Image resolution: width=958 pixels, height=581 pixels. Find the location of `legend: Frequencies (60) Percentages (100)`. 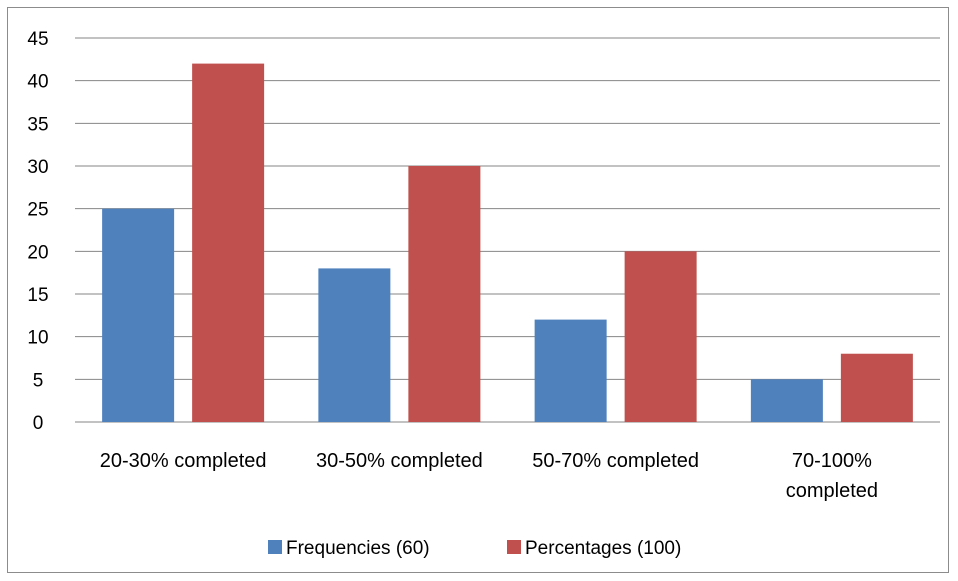

legend: Frequencies (60) Percentages (100) is located at coordinates (474, 548).